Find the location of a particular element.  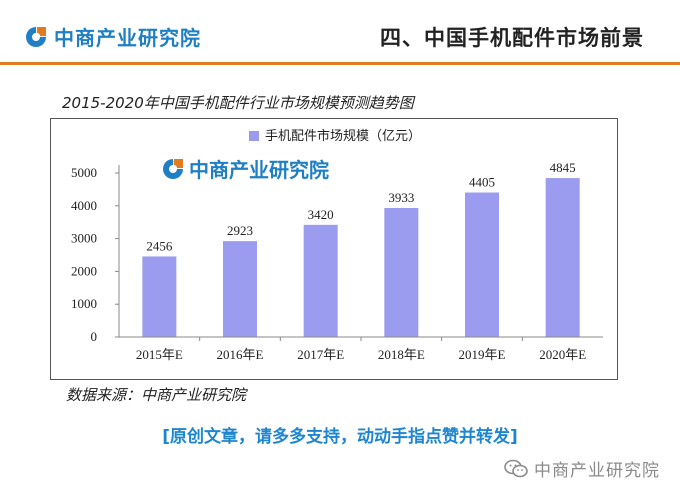

logo: 中商产业研究院 is located at coordinates (112, 36).